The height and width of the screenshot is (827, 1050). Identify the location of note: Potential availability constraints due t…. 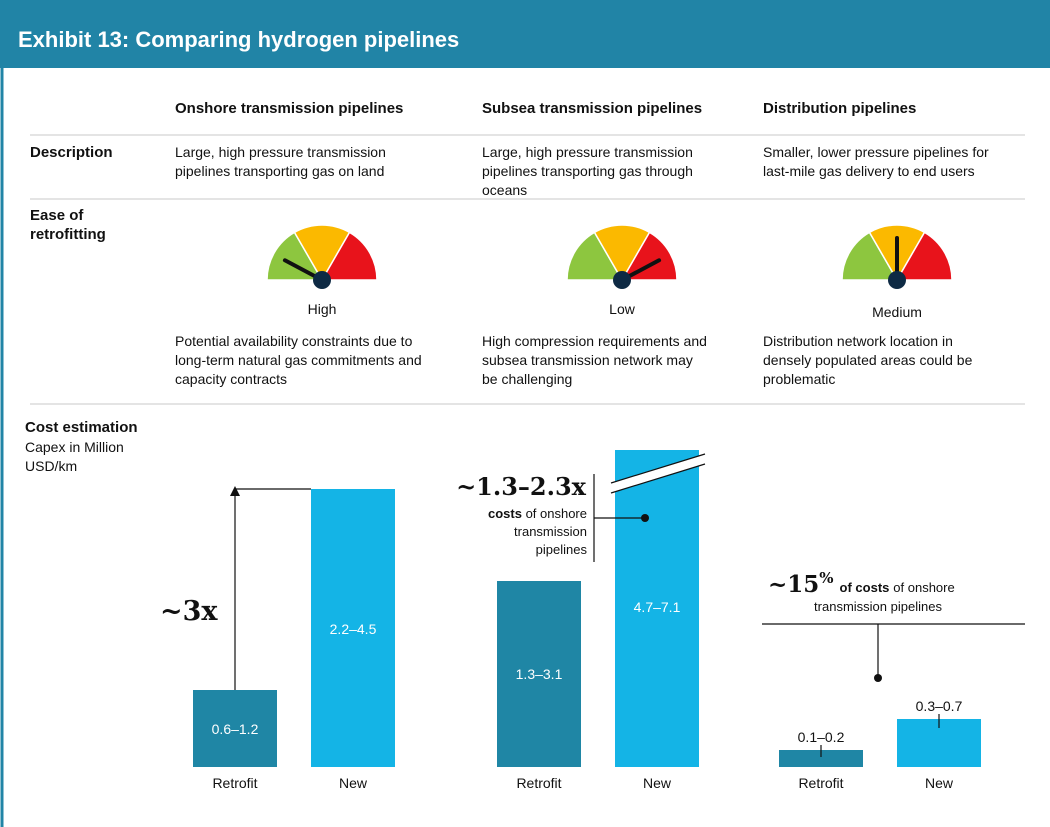
(294, 341).